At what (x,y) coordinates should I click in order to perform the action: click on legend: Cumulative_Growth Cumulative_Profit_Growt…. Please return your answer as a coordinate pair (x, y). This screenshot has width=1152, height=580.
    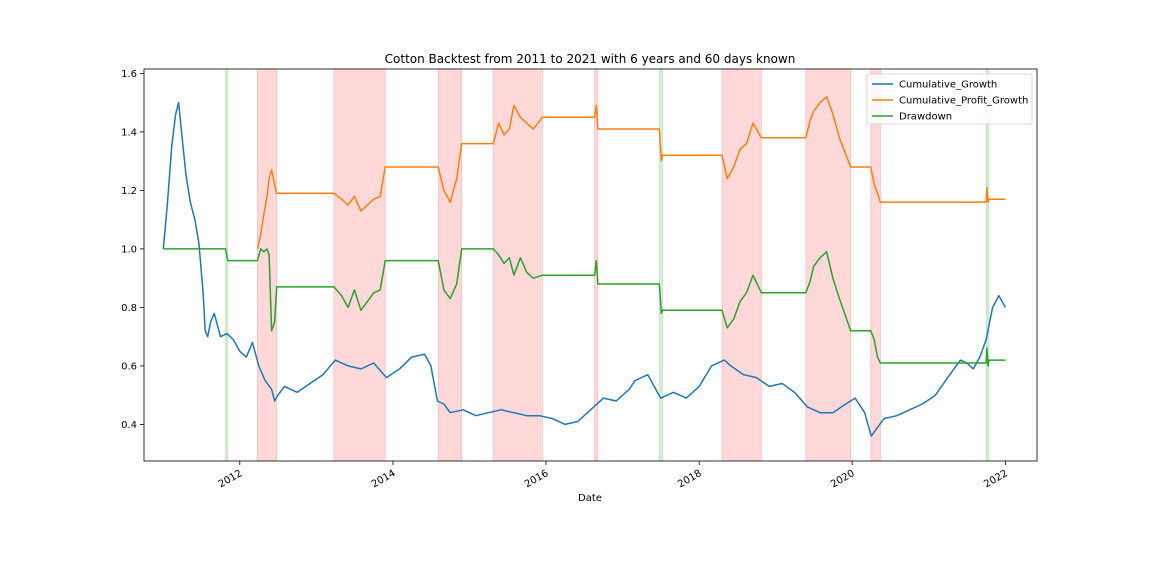
    Looking at the image, I should click on (949, 99).